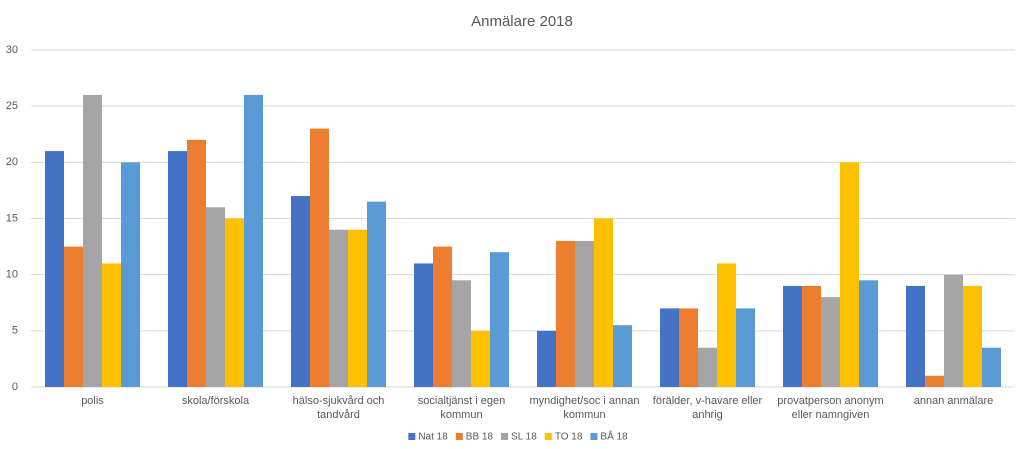  I want to click on x-tick-label-box: förälder, v-havare eller anhrig, so click(707, 408).